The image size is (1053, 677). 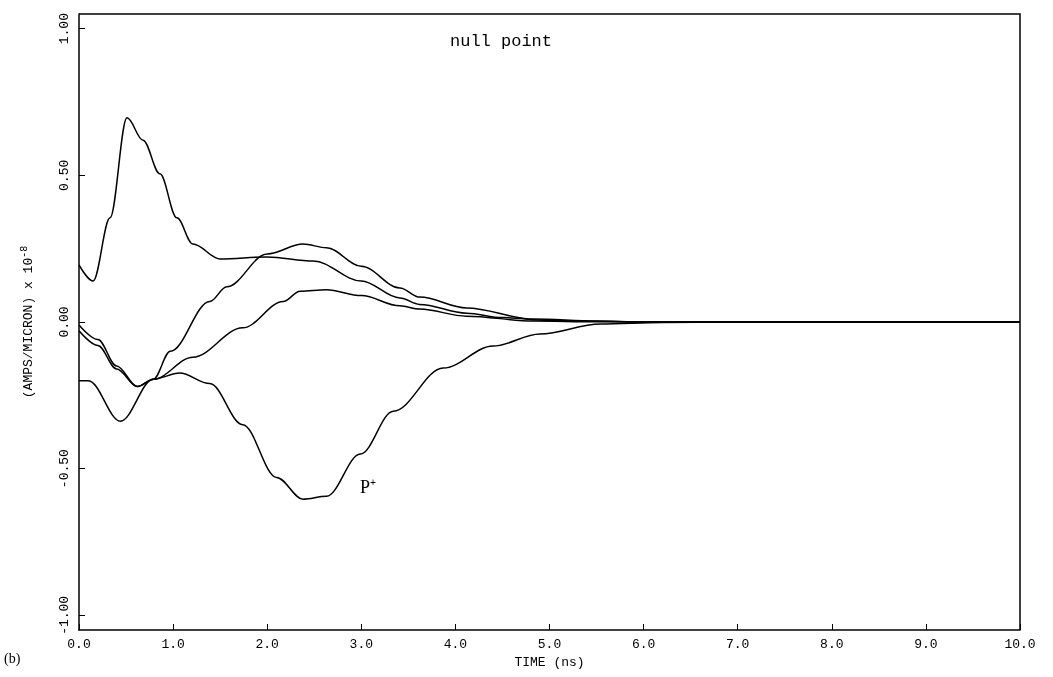 What do you see at coordinates (27, 322) in the screenshot?
I see `y-axis-title: (AMPS/MICRON) x 10-8` at bounding box center [27, 322].